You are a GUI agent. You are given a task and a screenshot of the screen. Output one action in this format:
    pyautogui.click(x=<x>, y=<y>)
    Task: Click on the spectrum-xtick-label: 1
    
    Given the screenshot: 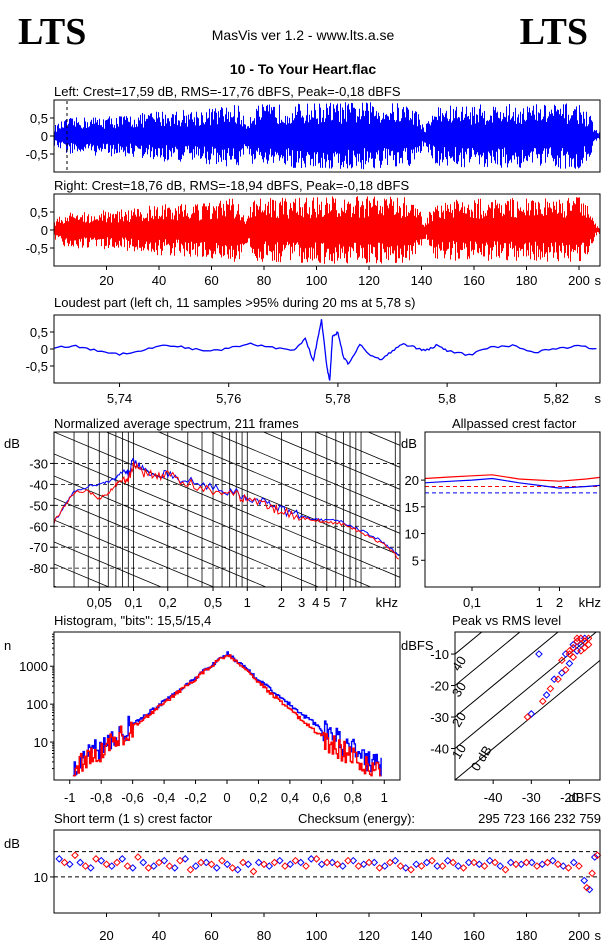 What is the action you would take?
    pyautogui.click(x=247, y=602)
    